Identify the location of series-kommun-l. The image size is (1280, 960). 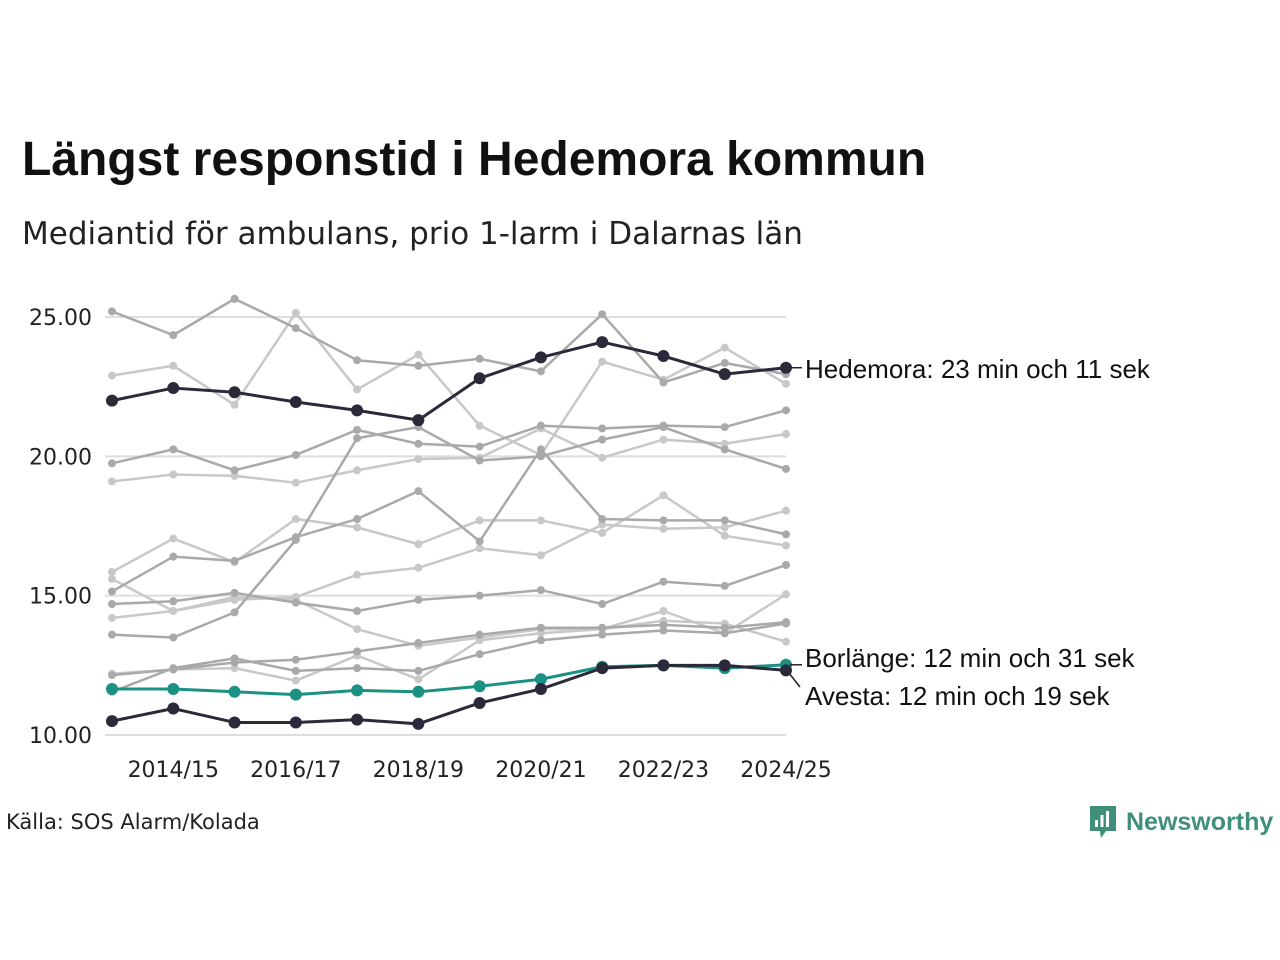
(449, 650).